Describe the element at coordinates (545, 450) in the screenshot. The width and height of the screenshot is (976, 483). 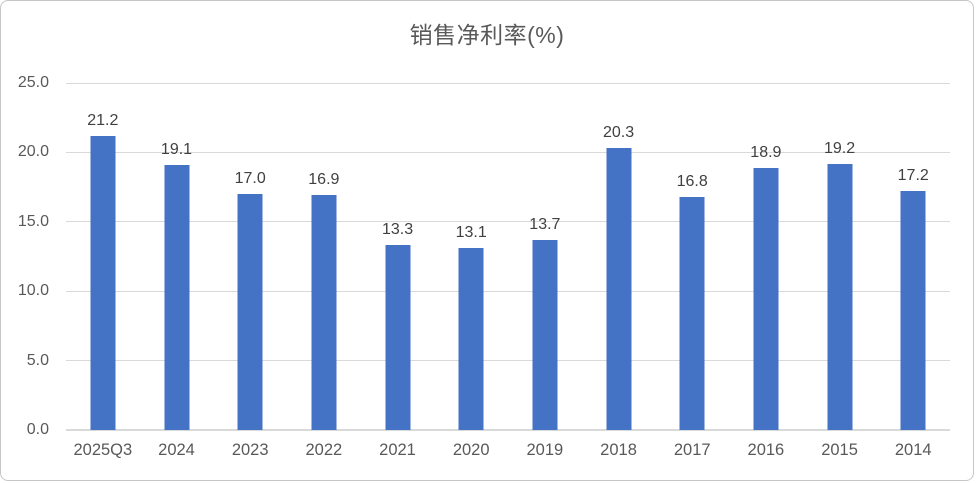
I see `x-tick-label: 2019` at that location.